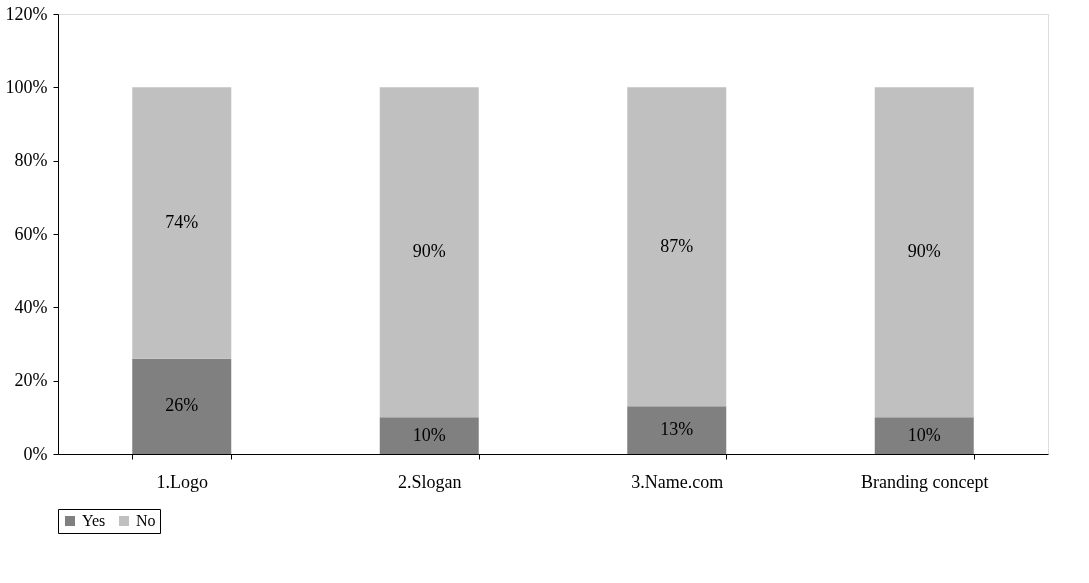 The width and height of the screenshot is (1089, 583). I want to click on y-tick-label: 80%, so click(31, 160).